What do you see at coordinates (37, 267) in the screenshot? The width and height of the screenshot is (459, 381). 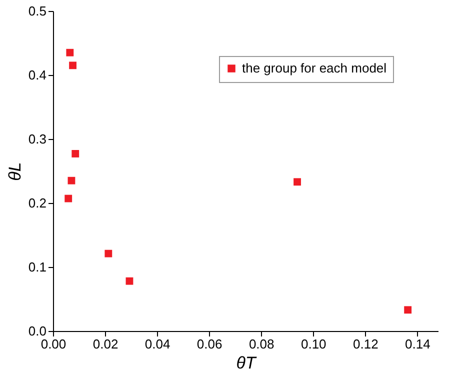 I see `y-tick-label: 0.1` at bounding box center [37, 267].